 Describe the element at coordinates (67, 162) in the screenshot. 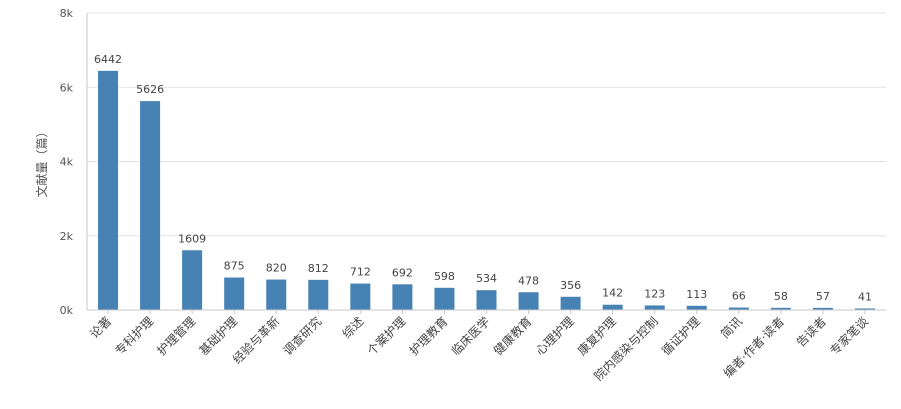

I see `y-tick-label: 4k` at that location.